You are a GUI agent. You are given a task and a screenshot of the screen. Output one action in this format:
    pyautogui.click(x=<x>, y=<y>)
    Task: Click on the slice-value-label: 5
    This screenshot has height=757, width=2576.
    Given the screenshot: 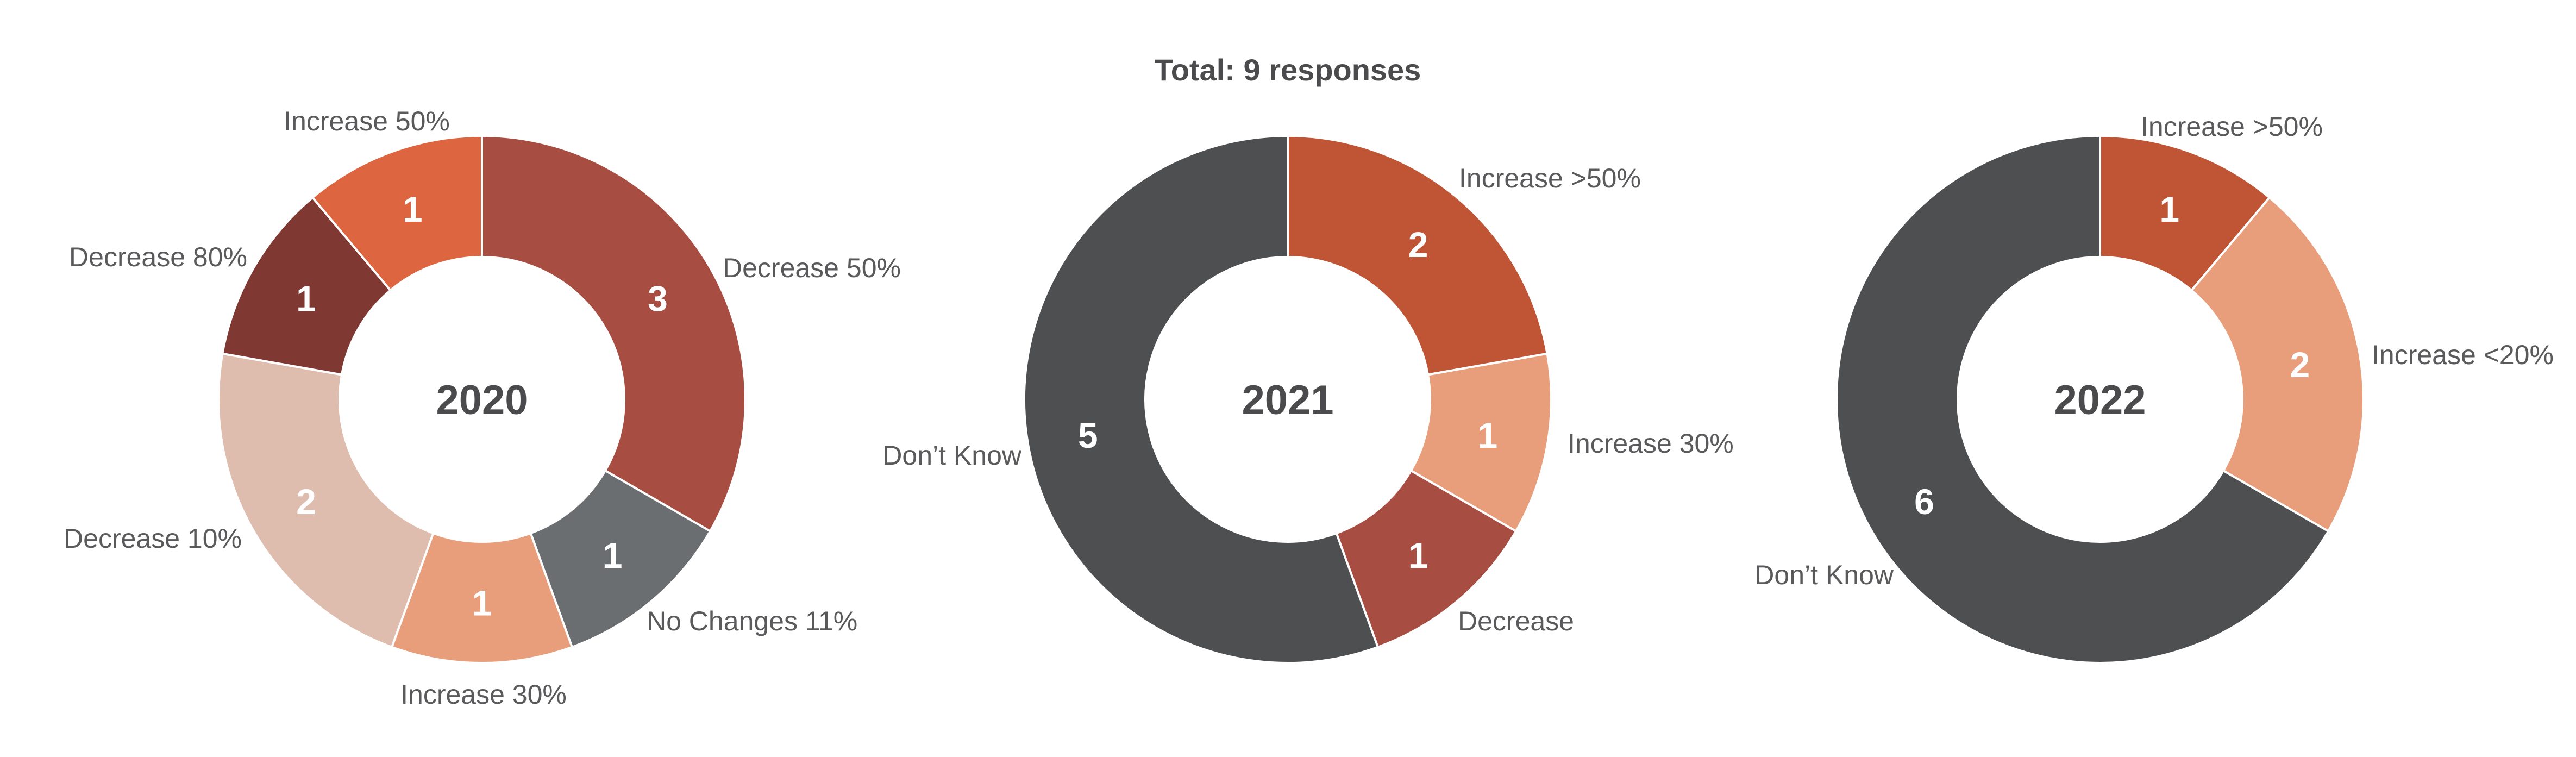 What is the action you would take?
    pyautogui.click(x=1088, y=435)
    